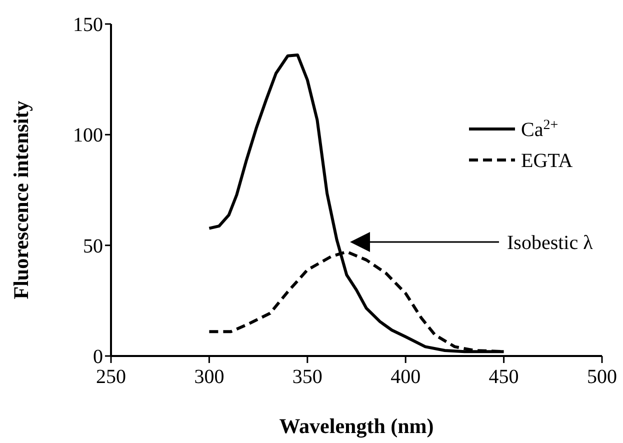 This screenshot has height=443, width=623. Describe the element at coordinates (547, 161) in the screenshot. I see `legend-label: EGTA` at that location.